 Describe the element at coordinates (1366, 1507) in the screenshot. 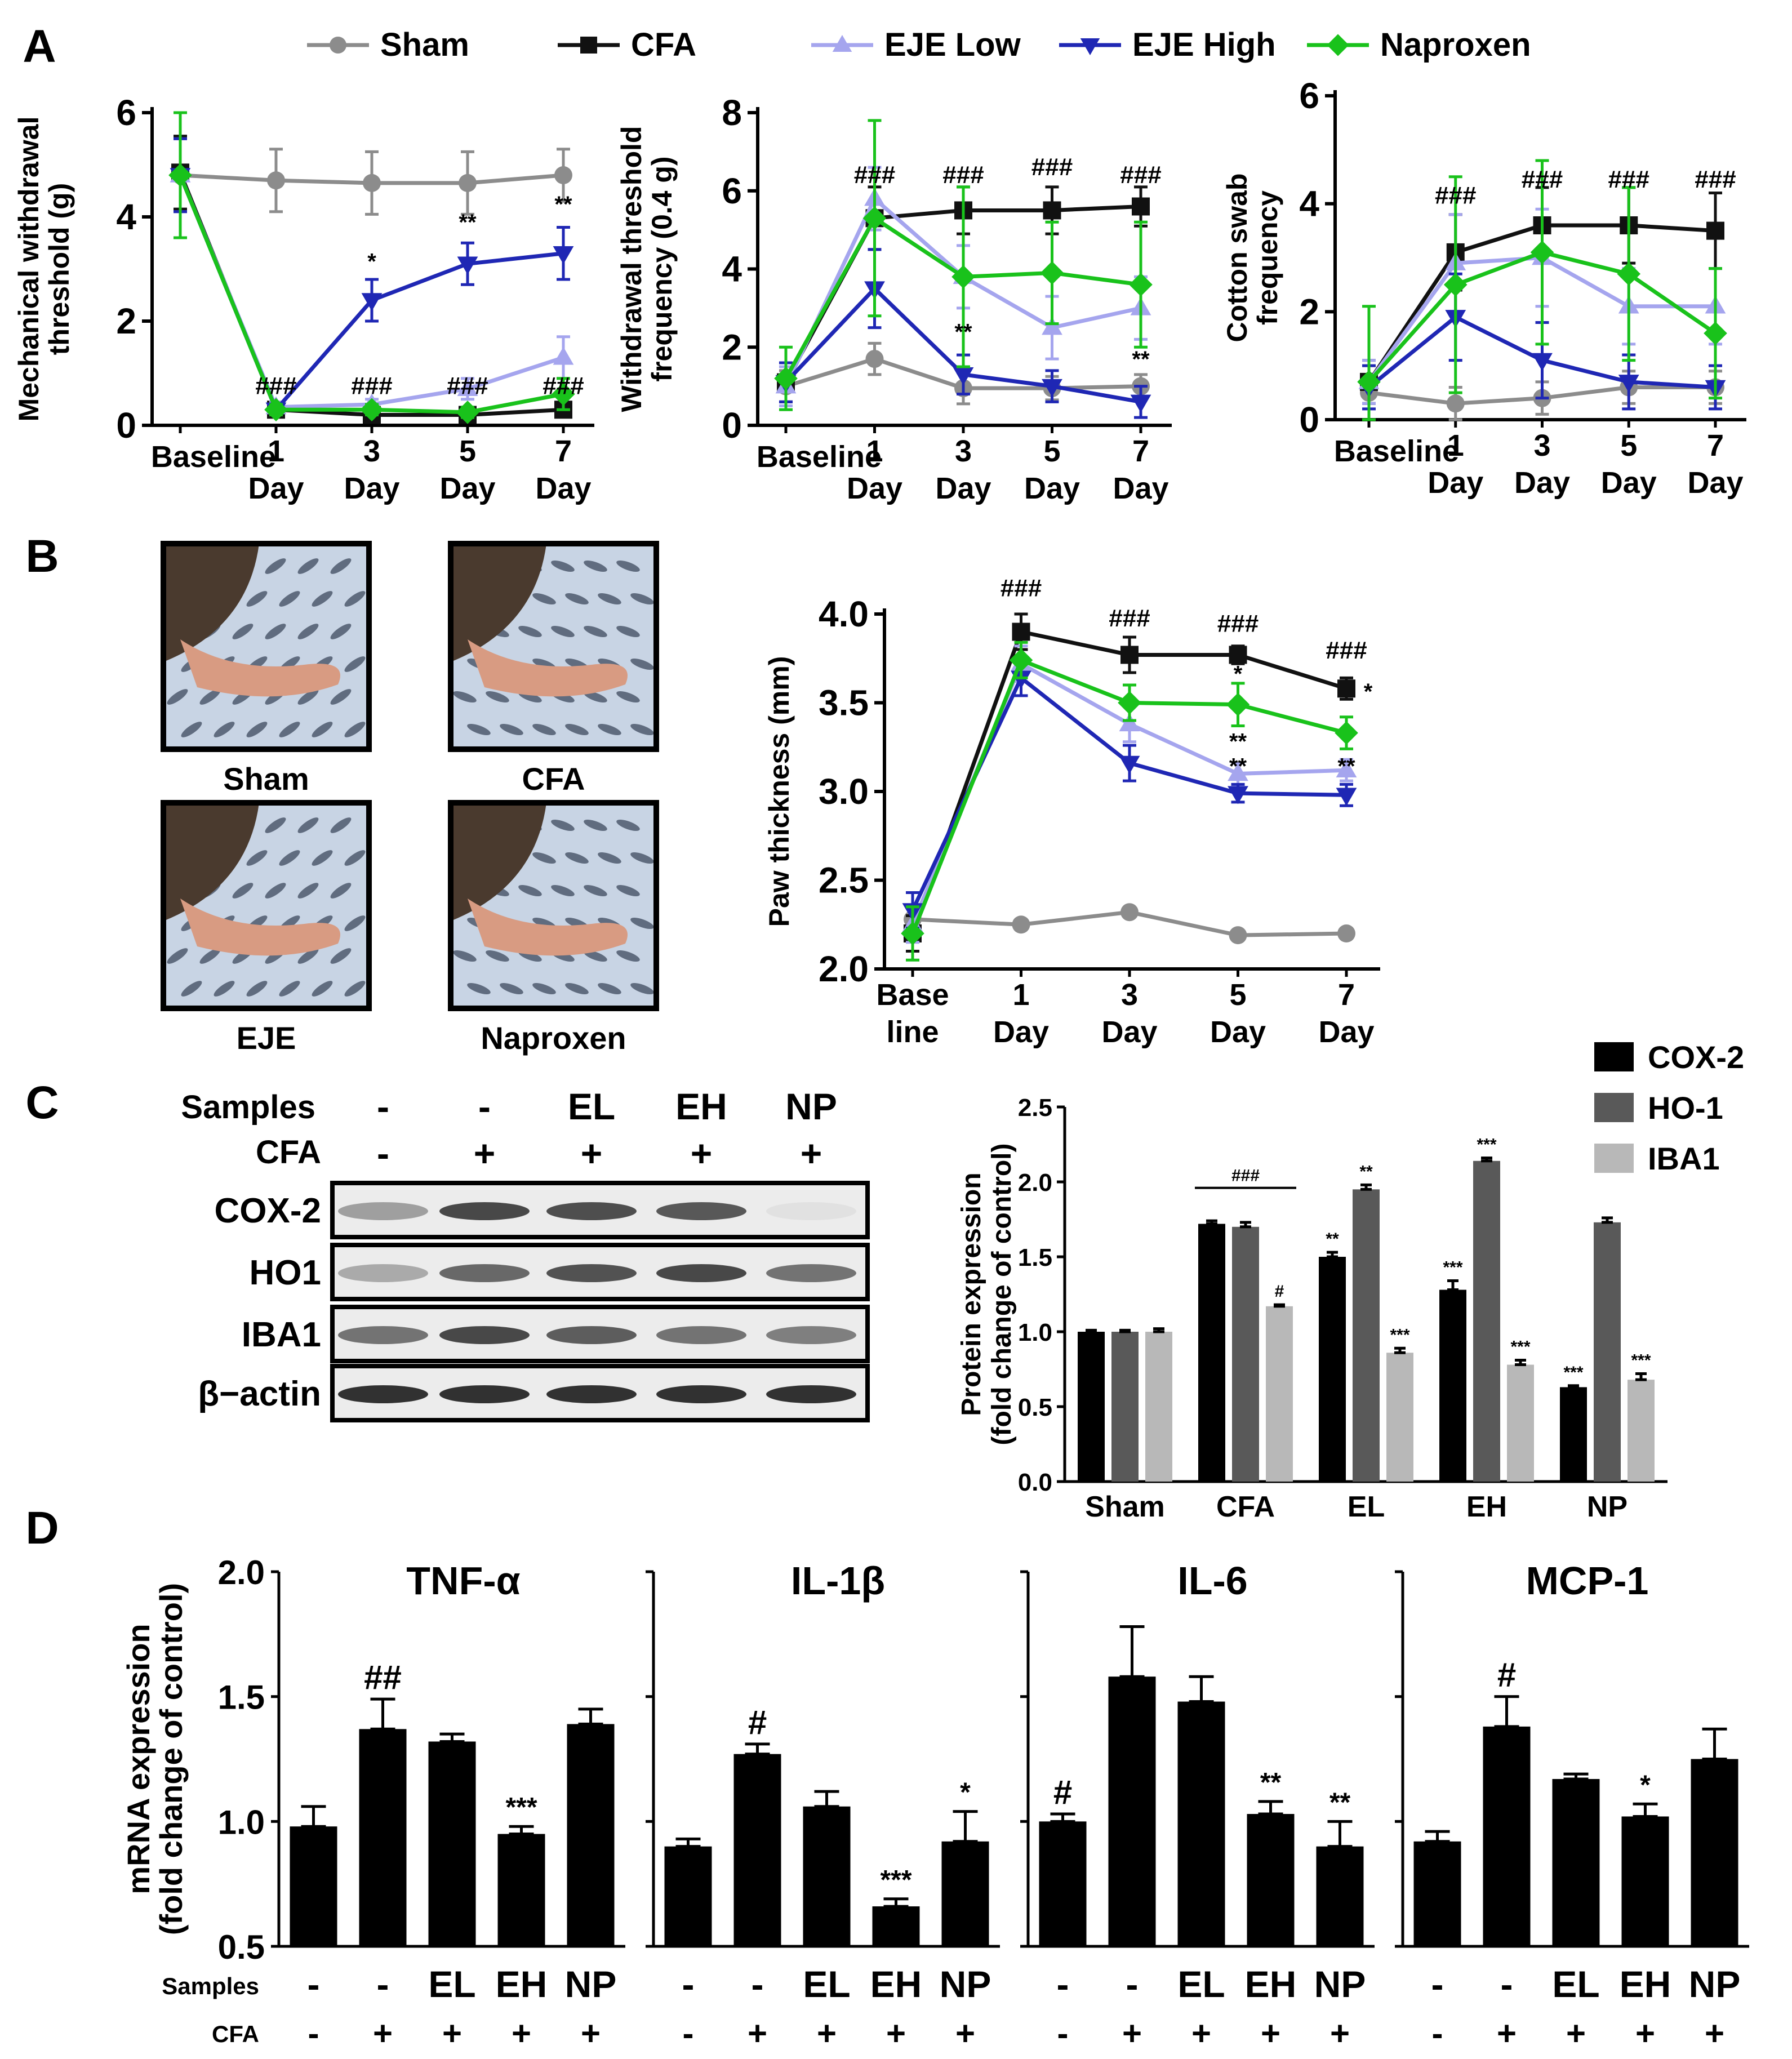

I see `x-category-label: EL` at that location.